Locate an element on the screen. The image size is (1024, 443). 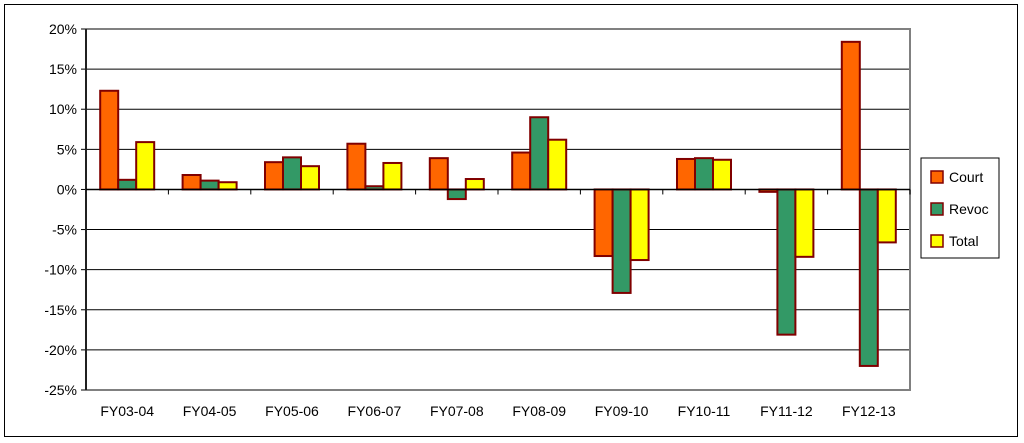
x-tick-label: FY09-10 is located at coordinates (622, 411).